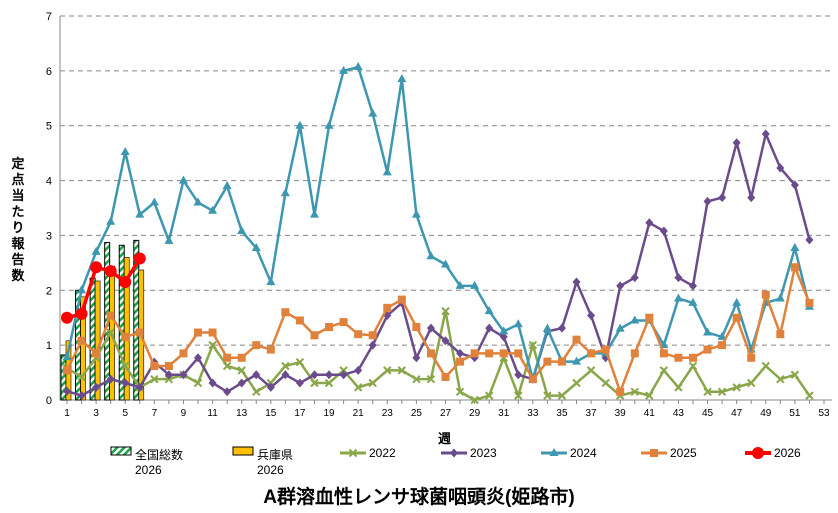 This screenshot has height=513, width=838. I want to click on legend-label-year: 2026, so click(148, 470).